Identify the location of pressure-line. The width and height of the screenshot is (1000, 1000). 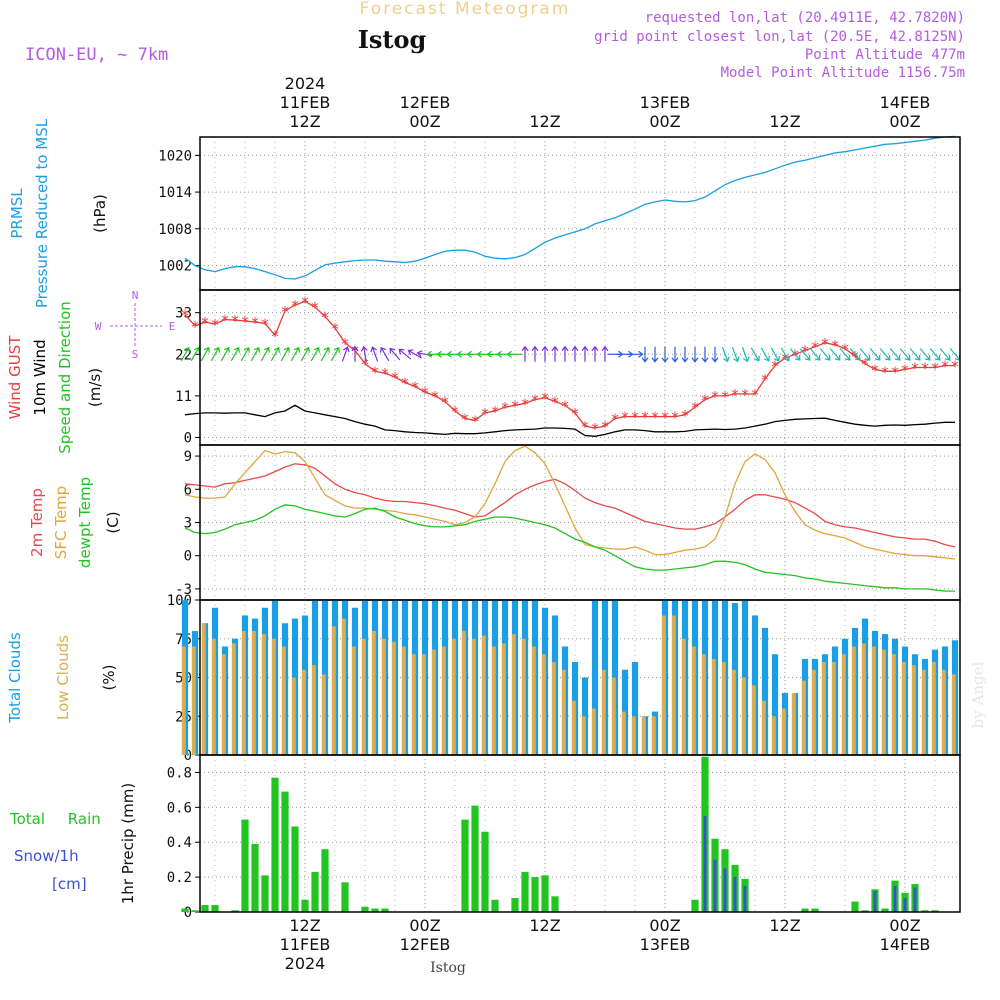
(570, 207).